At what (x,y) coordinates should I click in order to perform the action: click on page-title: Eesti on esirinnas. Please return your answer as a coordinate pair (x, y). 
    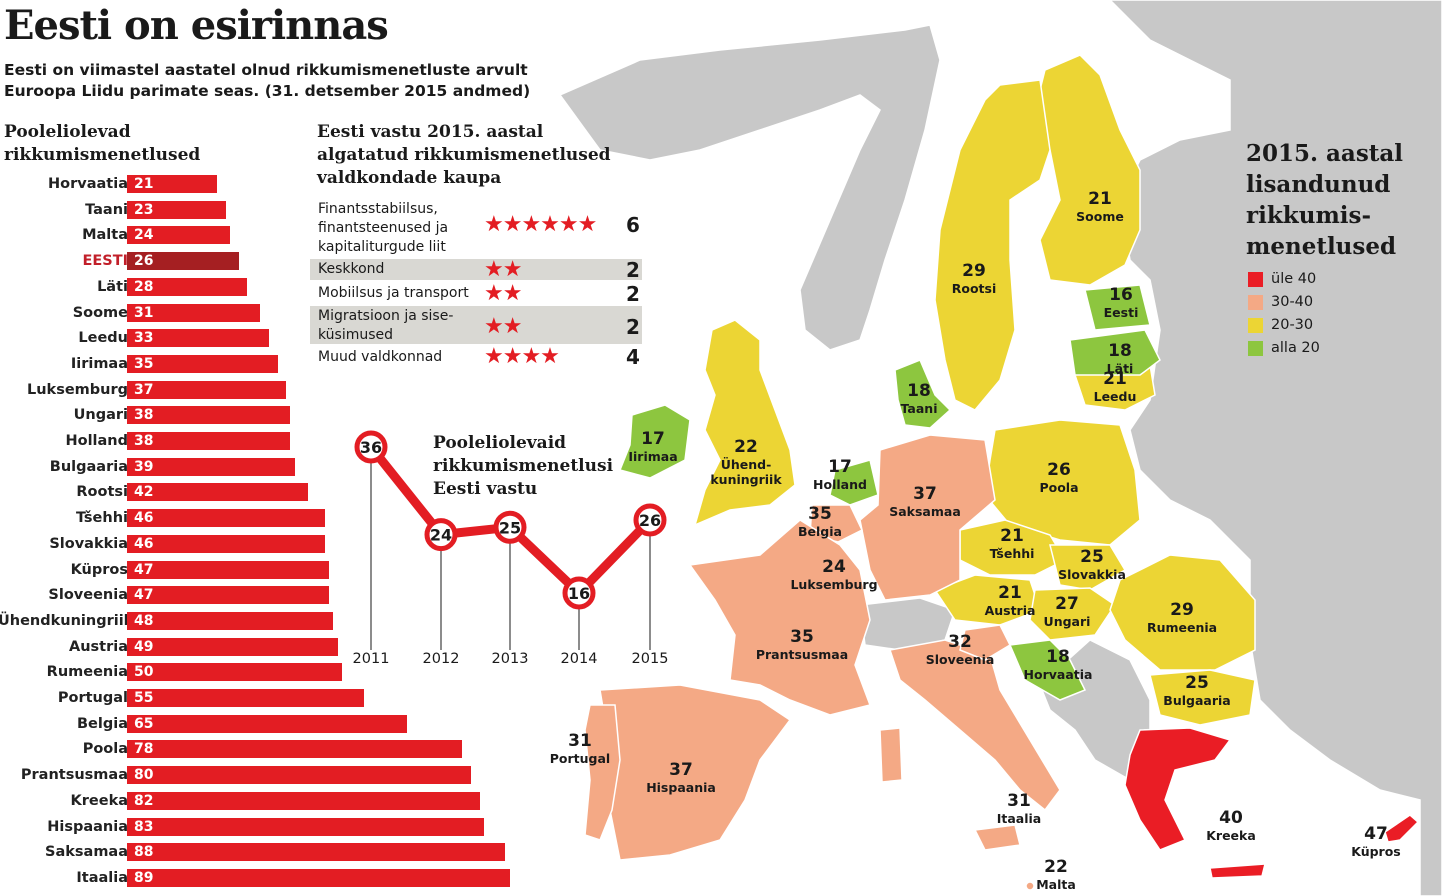
    Looking at the image, I should click on (196, 25).